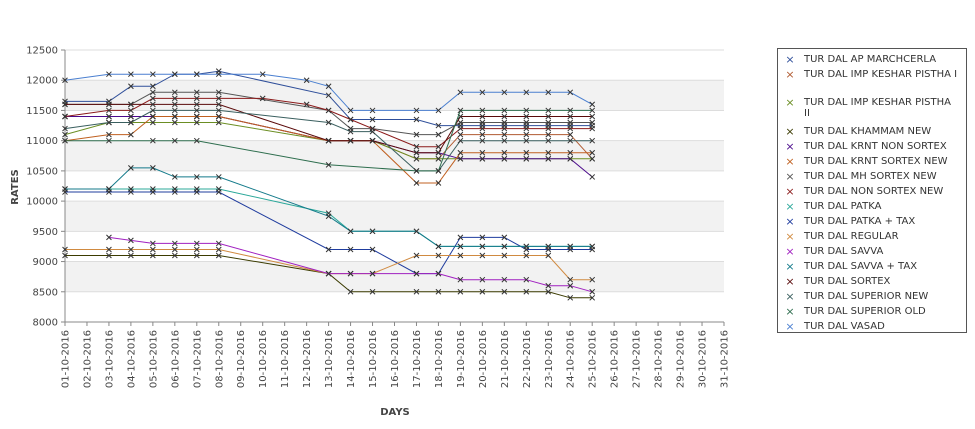 This screenshot has width=975, height=429. I want to click on legend-item: × TUR DAL IMP KESHAR PISTHA I, so click(873, 75).